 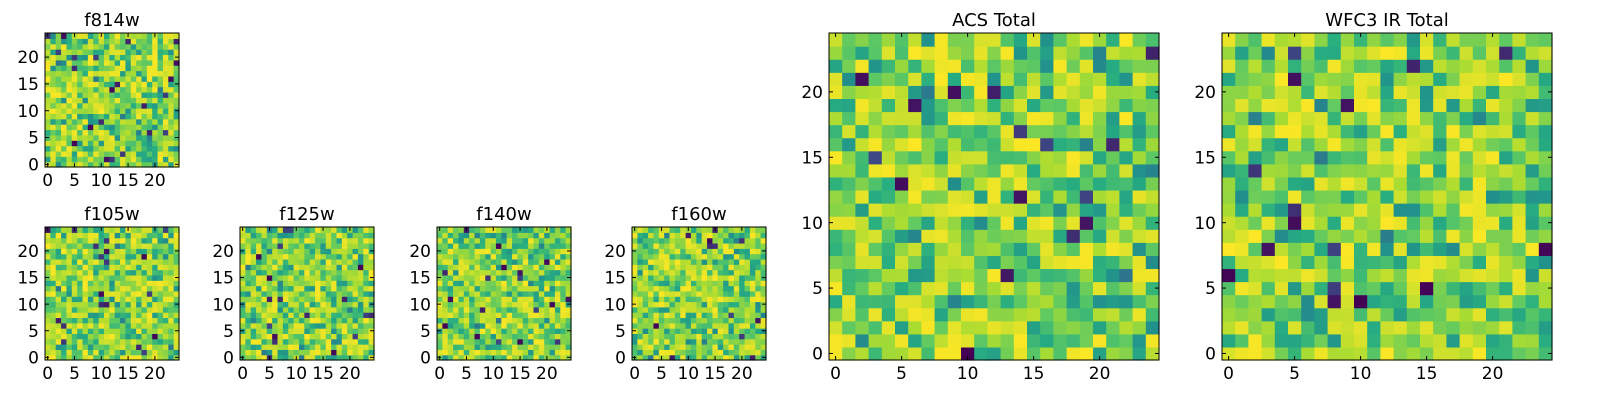 What do you see at coordinates (307, 294) in the screenshot?
I see `heatmap-image` at bounding box center [307, 294].